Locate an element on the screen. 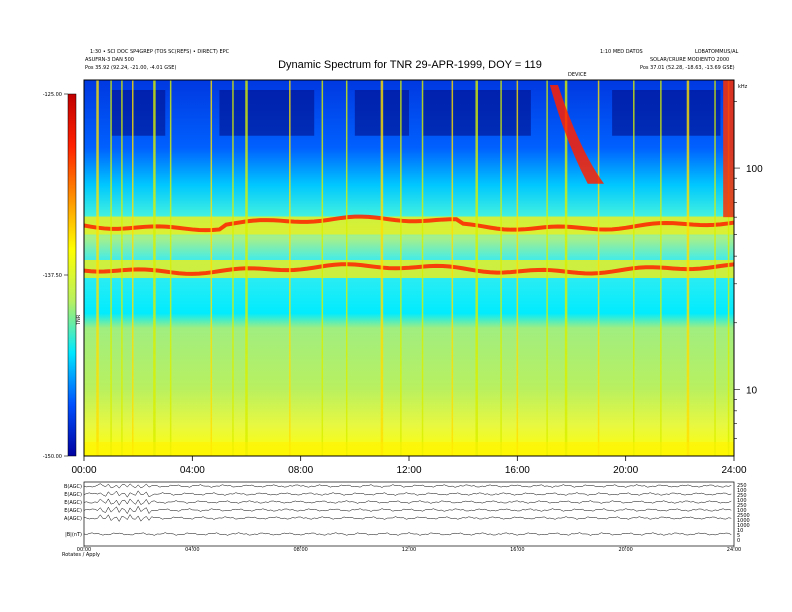 Image resolution: width=792 pixels, height=612 pixels. panel-x-tick-label: 00:00 is located at coordinates (84, 550).